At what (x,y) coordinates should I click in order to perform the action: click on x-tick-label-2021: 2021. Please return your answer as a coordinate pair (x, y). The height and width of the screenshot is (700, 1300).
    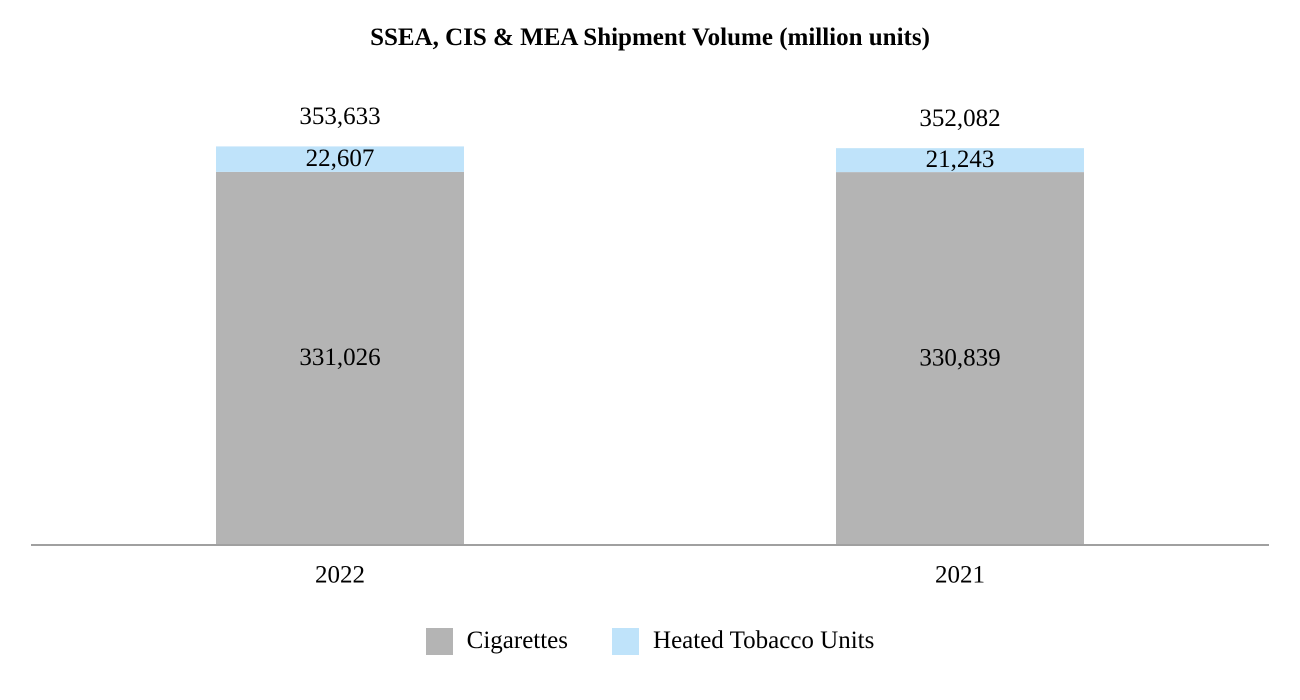
    Looking at the image, I should click on (960, 575).